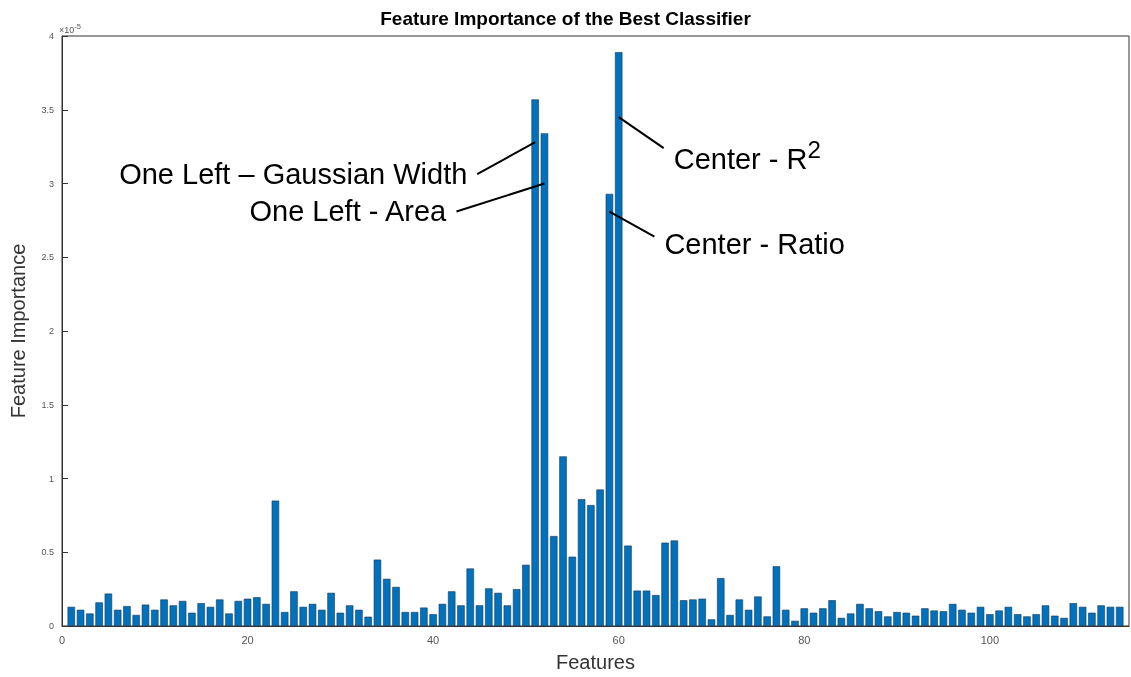 This screenshot has width=1131, height=677. What do you see at coordinates (47, 404) in the screenshot?
I see `y-tick-label: 1.5` at bounding box center [47, 404].